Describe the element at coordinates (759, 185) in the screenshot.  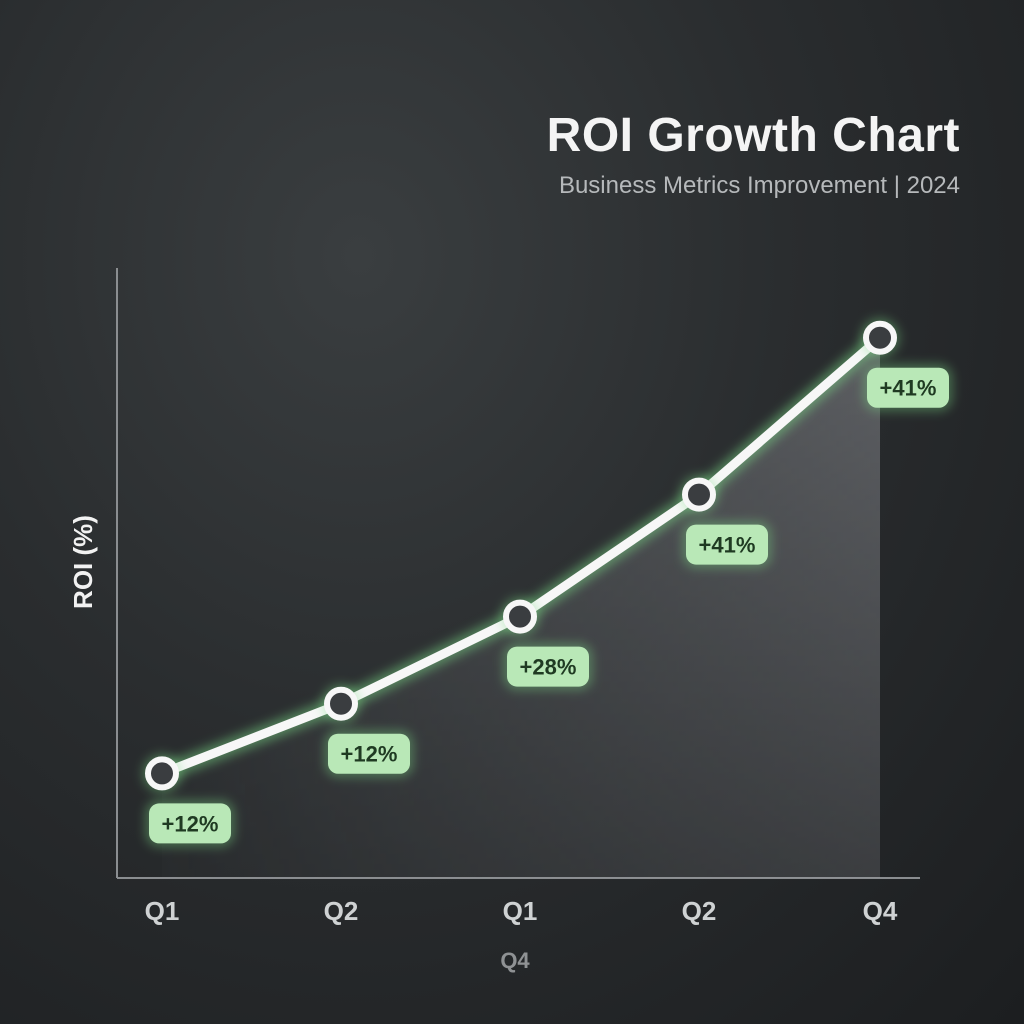
I see `chart-subtitle: Business Metrics Improvement | 2024` at that location.